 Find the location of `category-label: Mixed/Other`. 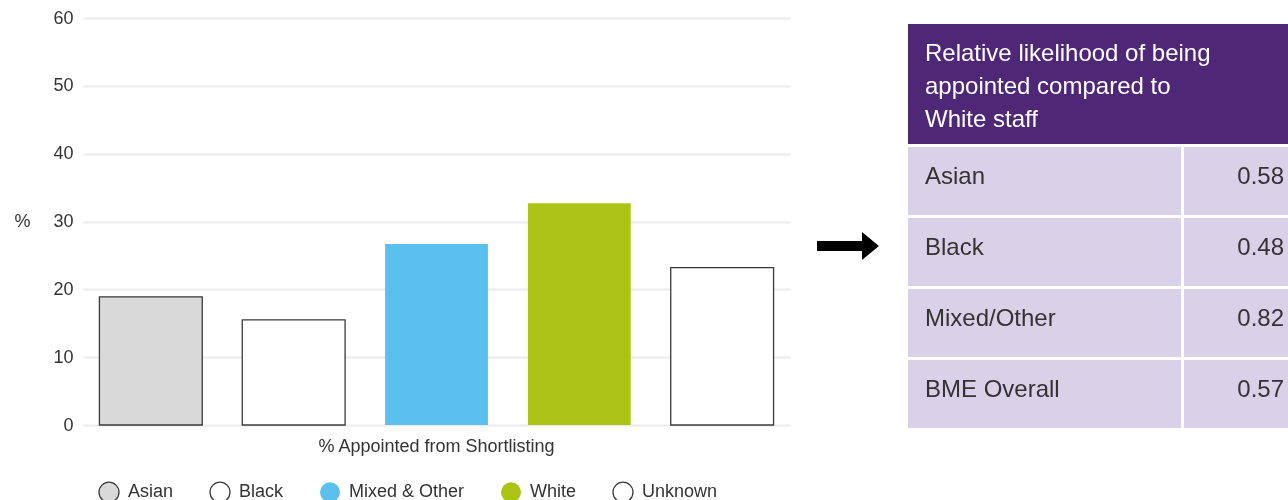

category-label: Mixed/Other is located at coordinates (990, 317).